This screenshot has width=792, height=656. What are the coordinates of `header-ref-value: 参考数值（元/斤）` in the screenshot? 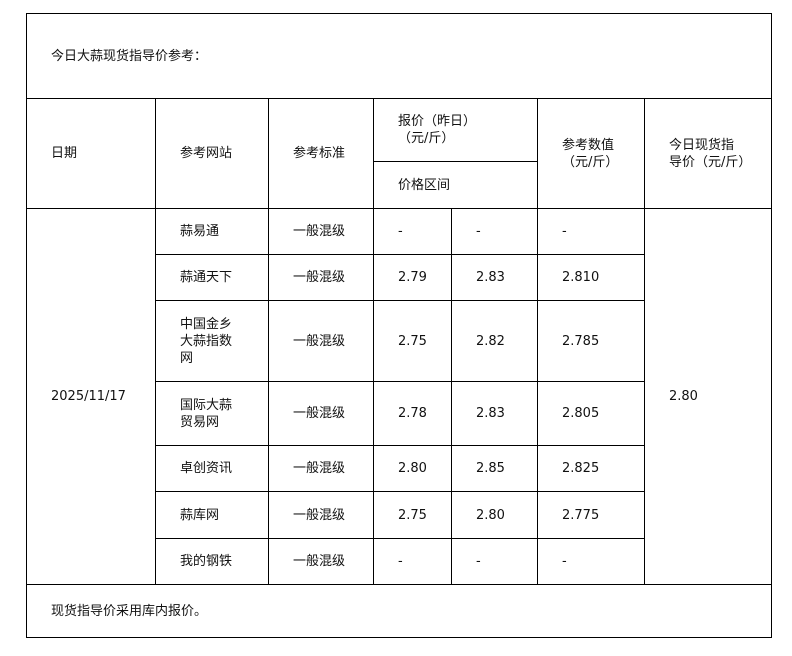 It's located at (591, 153).